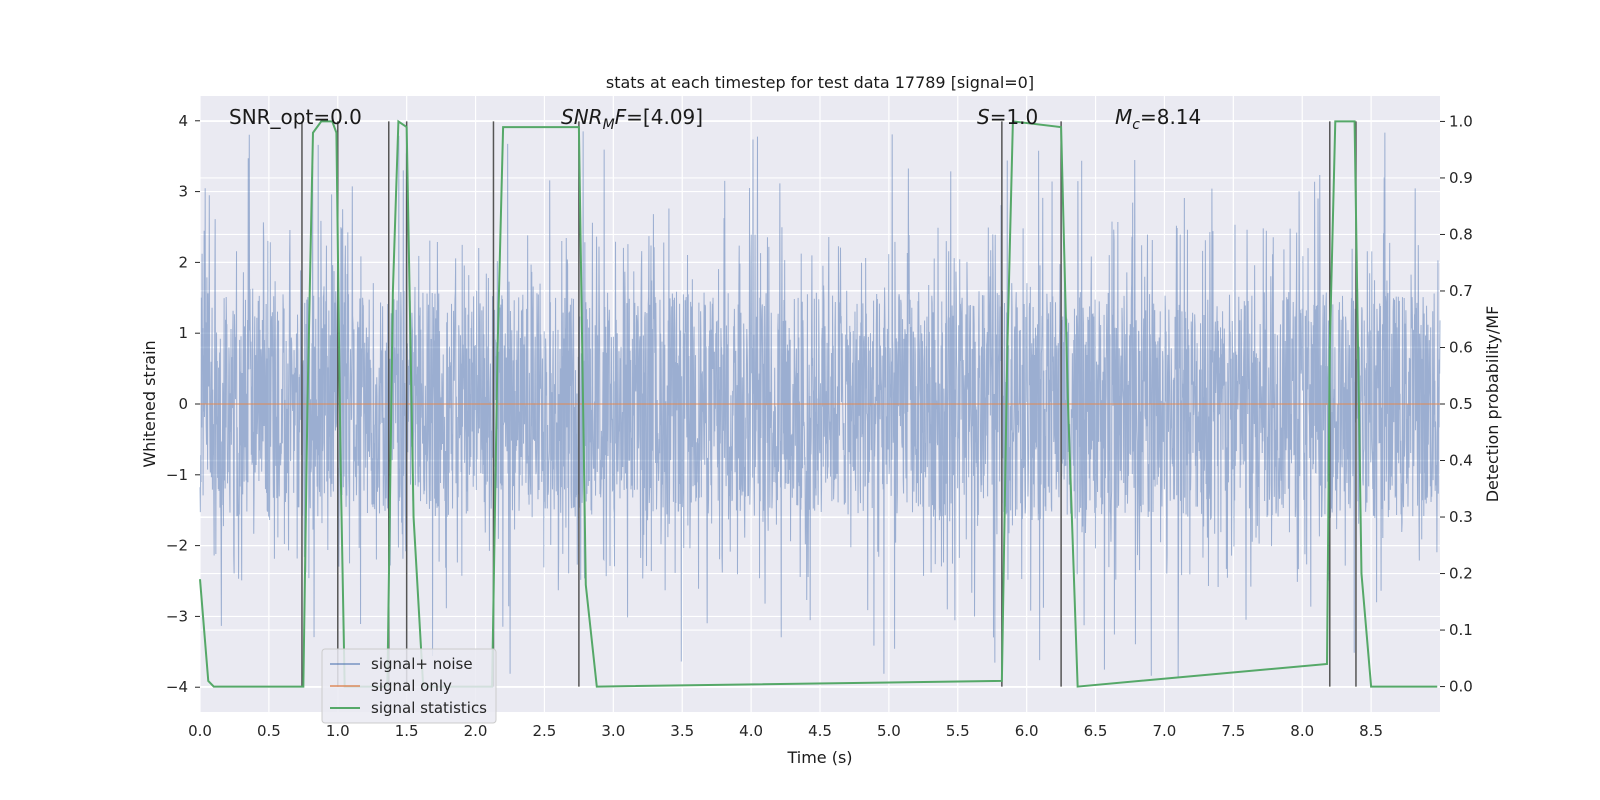 Image resolution: width=1600 pixels, height=800 pixels. I want to click on x-tick-label: 6.0, so click(1027, 731).